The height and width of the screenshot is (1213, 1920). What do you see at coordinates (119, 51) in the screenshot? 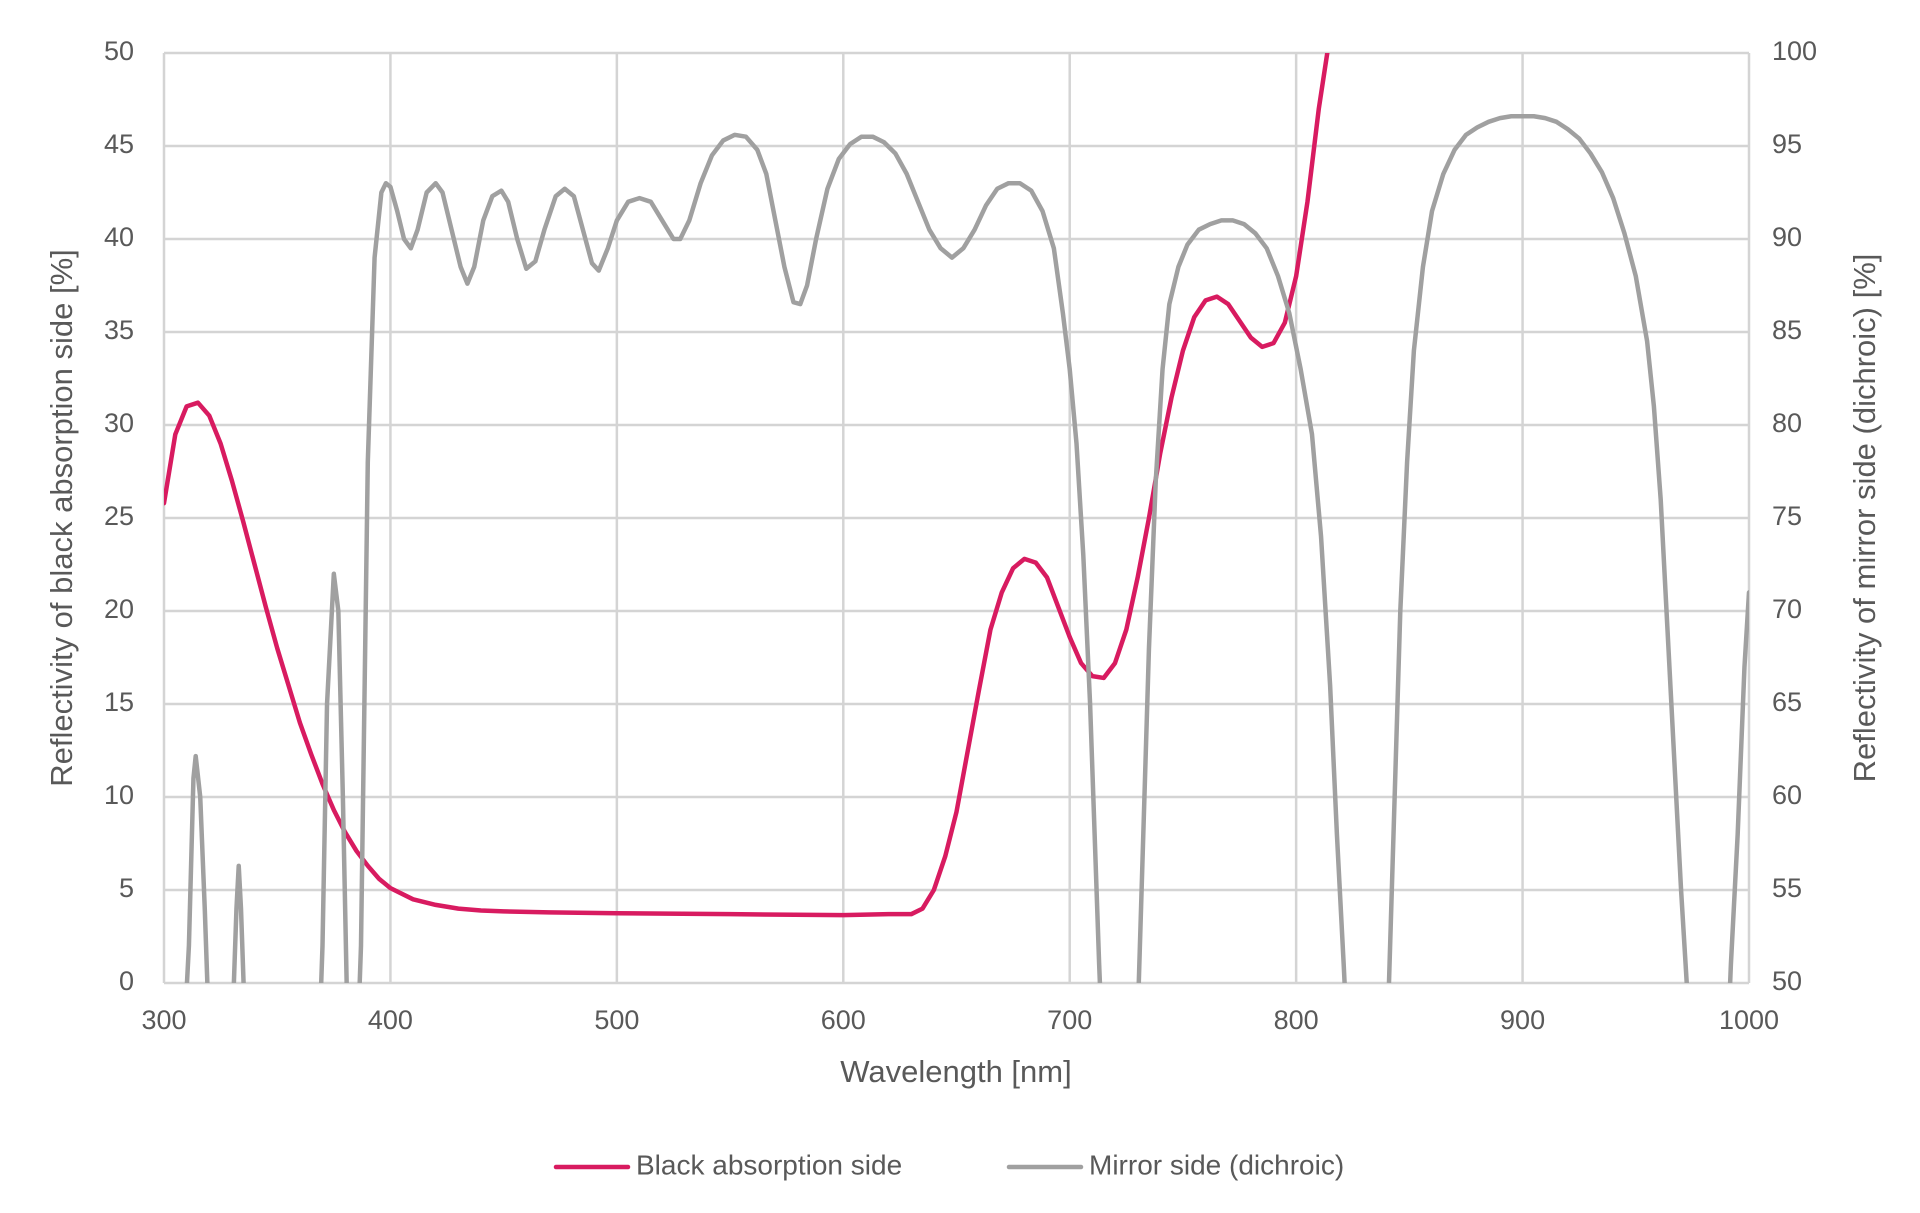
I see `y-tick-label: 50` at bounding box center [119, 51].